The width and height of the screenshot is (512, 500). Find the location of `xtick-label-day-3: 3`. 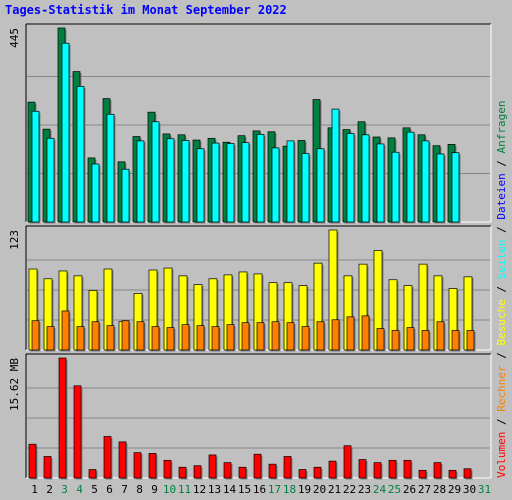

xtick-label-day-3: 3 is located at coordinates (64, 489).